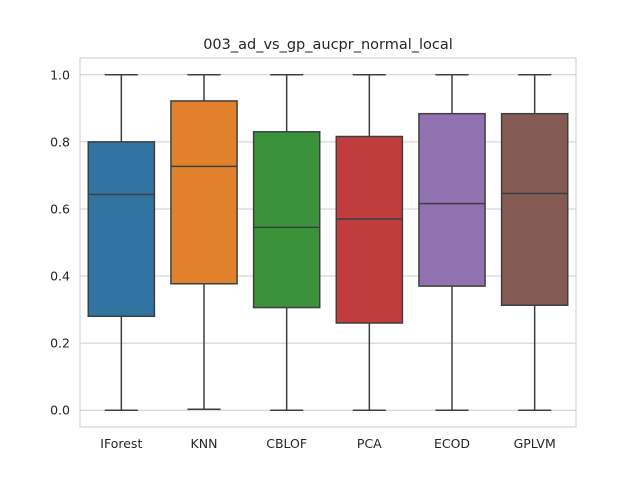 This screenshot has height=480, width=640. I want to click on x-tick-label: GPLVM, so click(535, 443).